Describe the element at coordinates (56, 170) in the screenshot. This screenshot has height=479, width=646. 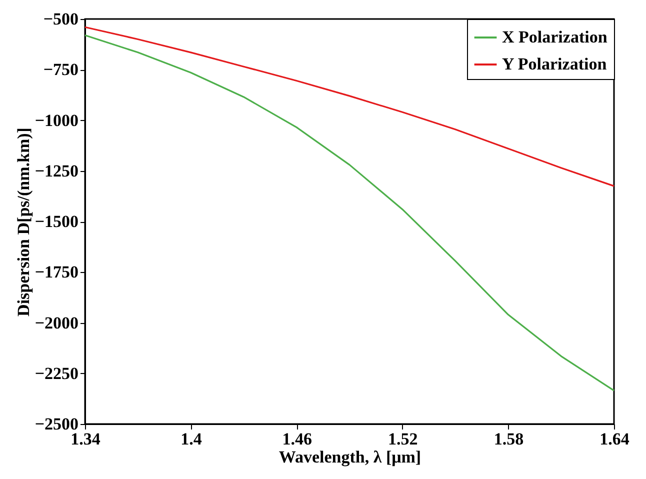
I see `y-tick-label: −1250` at that location.